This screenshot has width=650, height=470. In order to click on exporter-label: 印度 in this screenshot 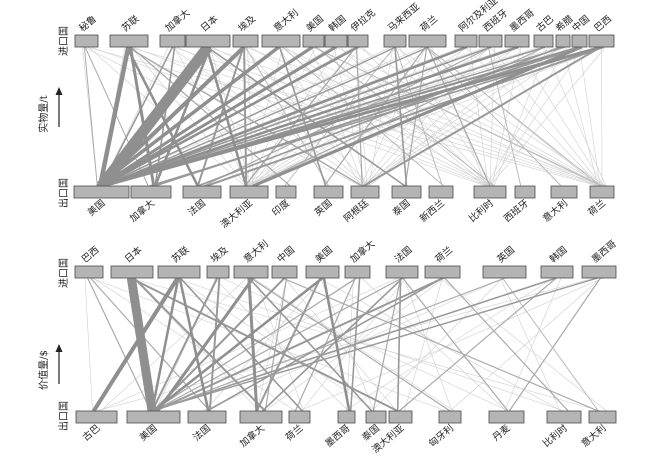, I will do `click(281, 208)`.